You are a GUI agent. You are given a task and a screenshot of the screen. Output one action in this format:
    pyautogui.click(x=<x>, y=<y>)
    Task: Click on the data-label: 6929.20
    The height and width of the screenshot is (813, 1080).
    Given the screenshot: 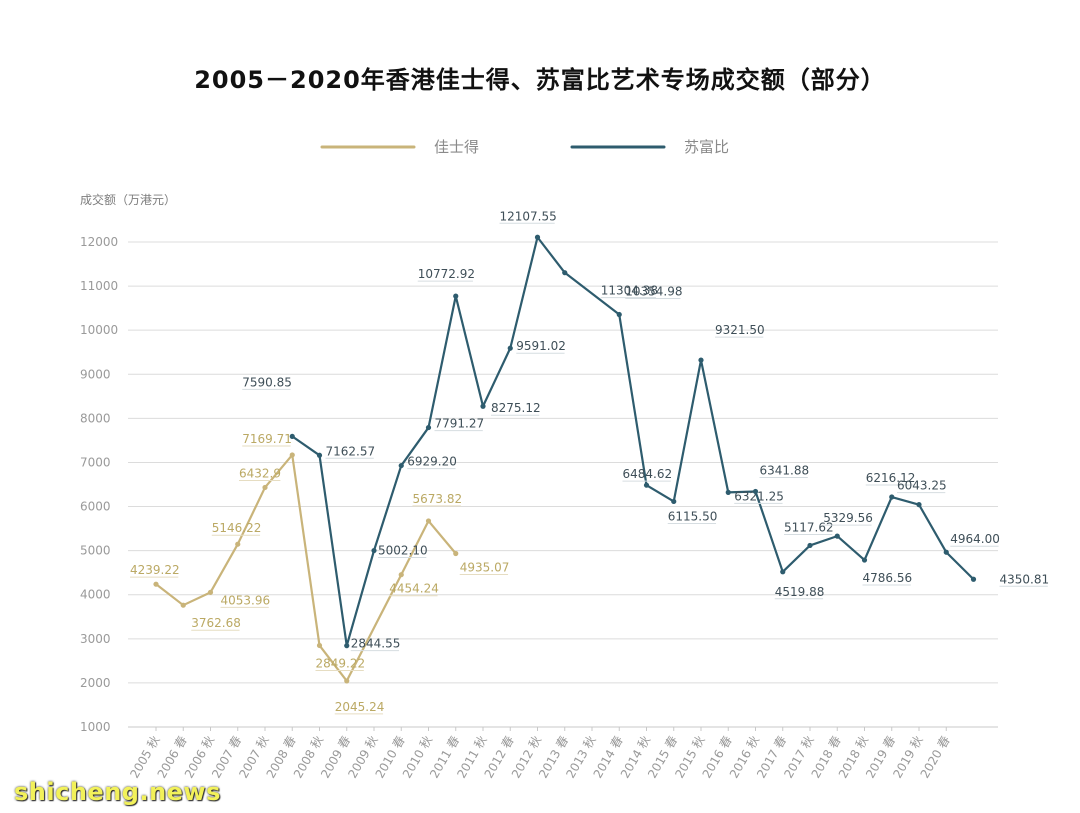 What is the action you would take?
    pyautogui.click(x=432, y=462)
    